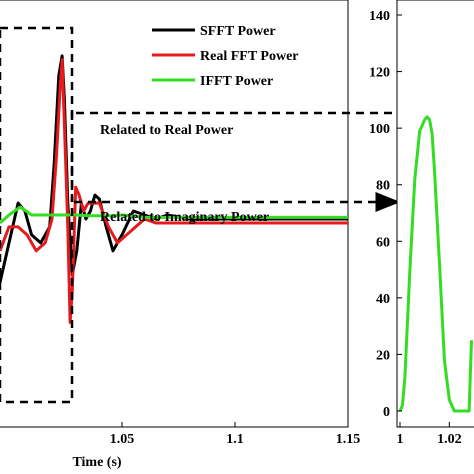 The height and width of the screenshot is (474, 474). I want to click on y-tick-label: 60, so click(383, 242).